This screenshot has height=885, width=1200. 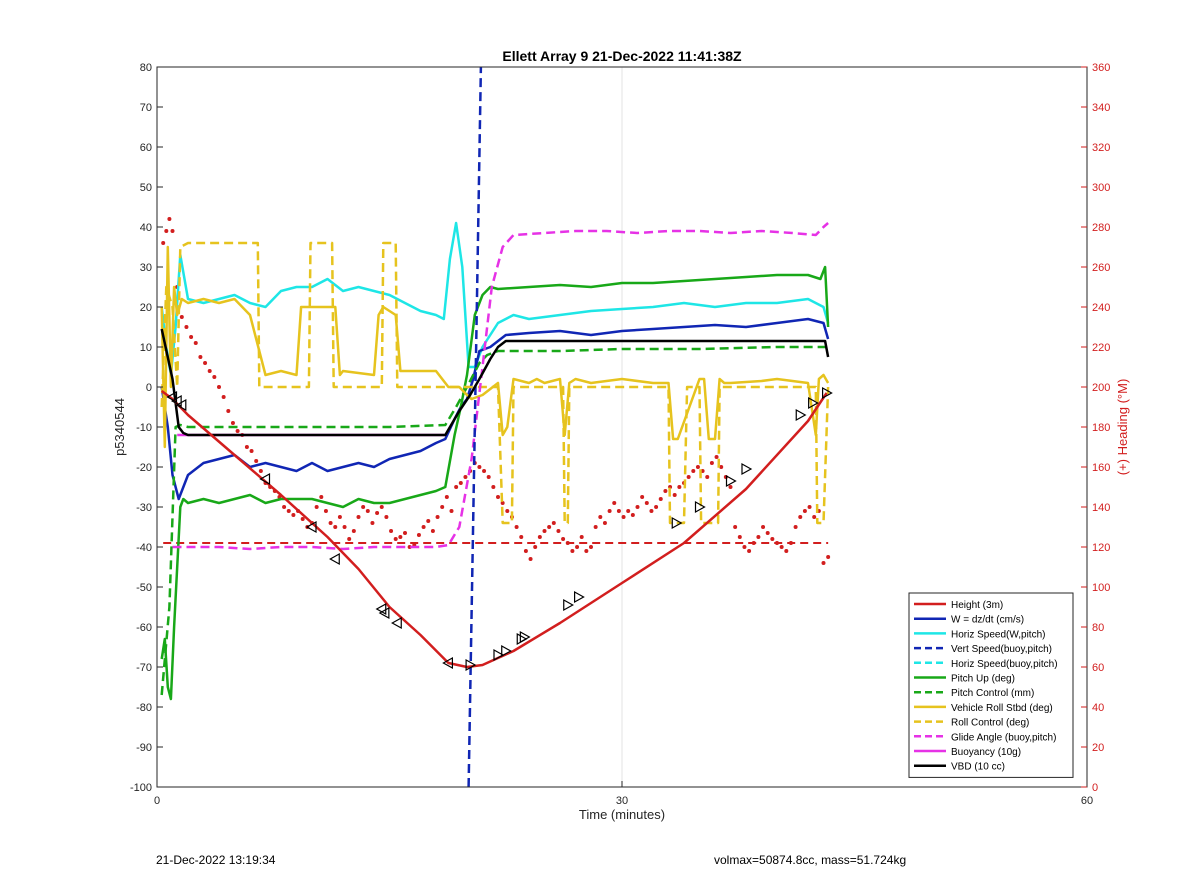 I want to click on series-horiz-speed-w-pitch, so click(x=495, y=299).